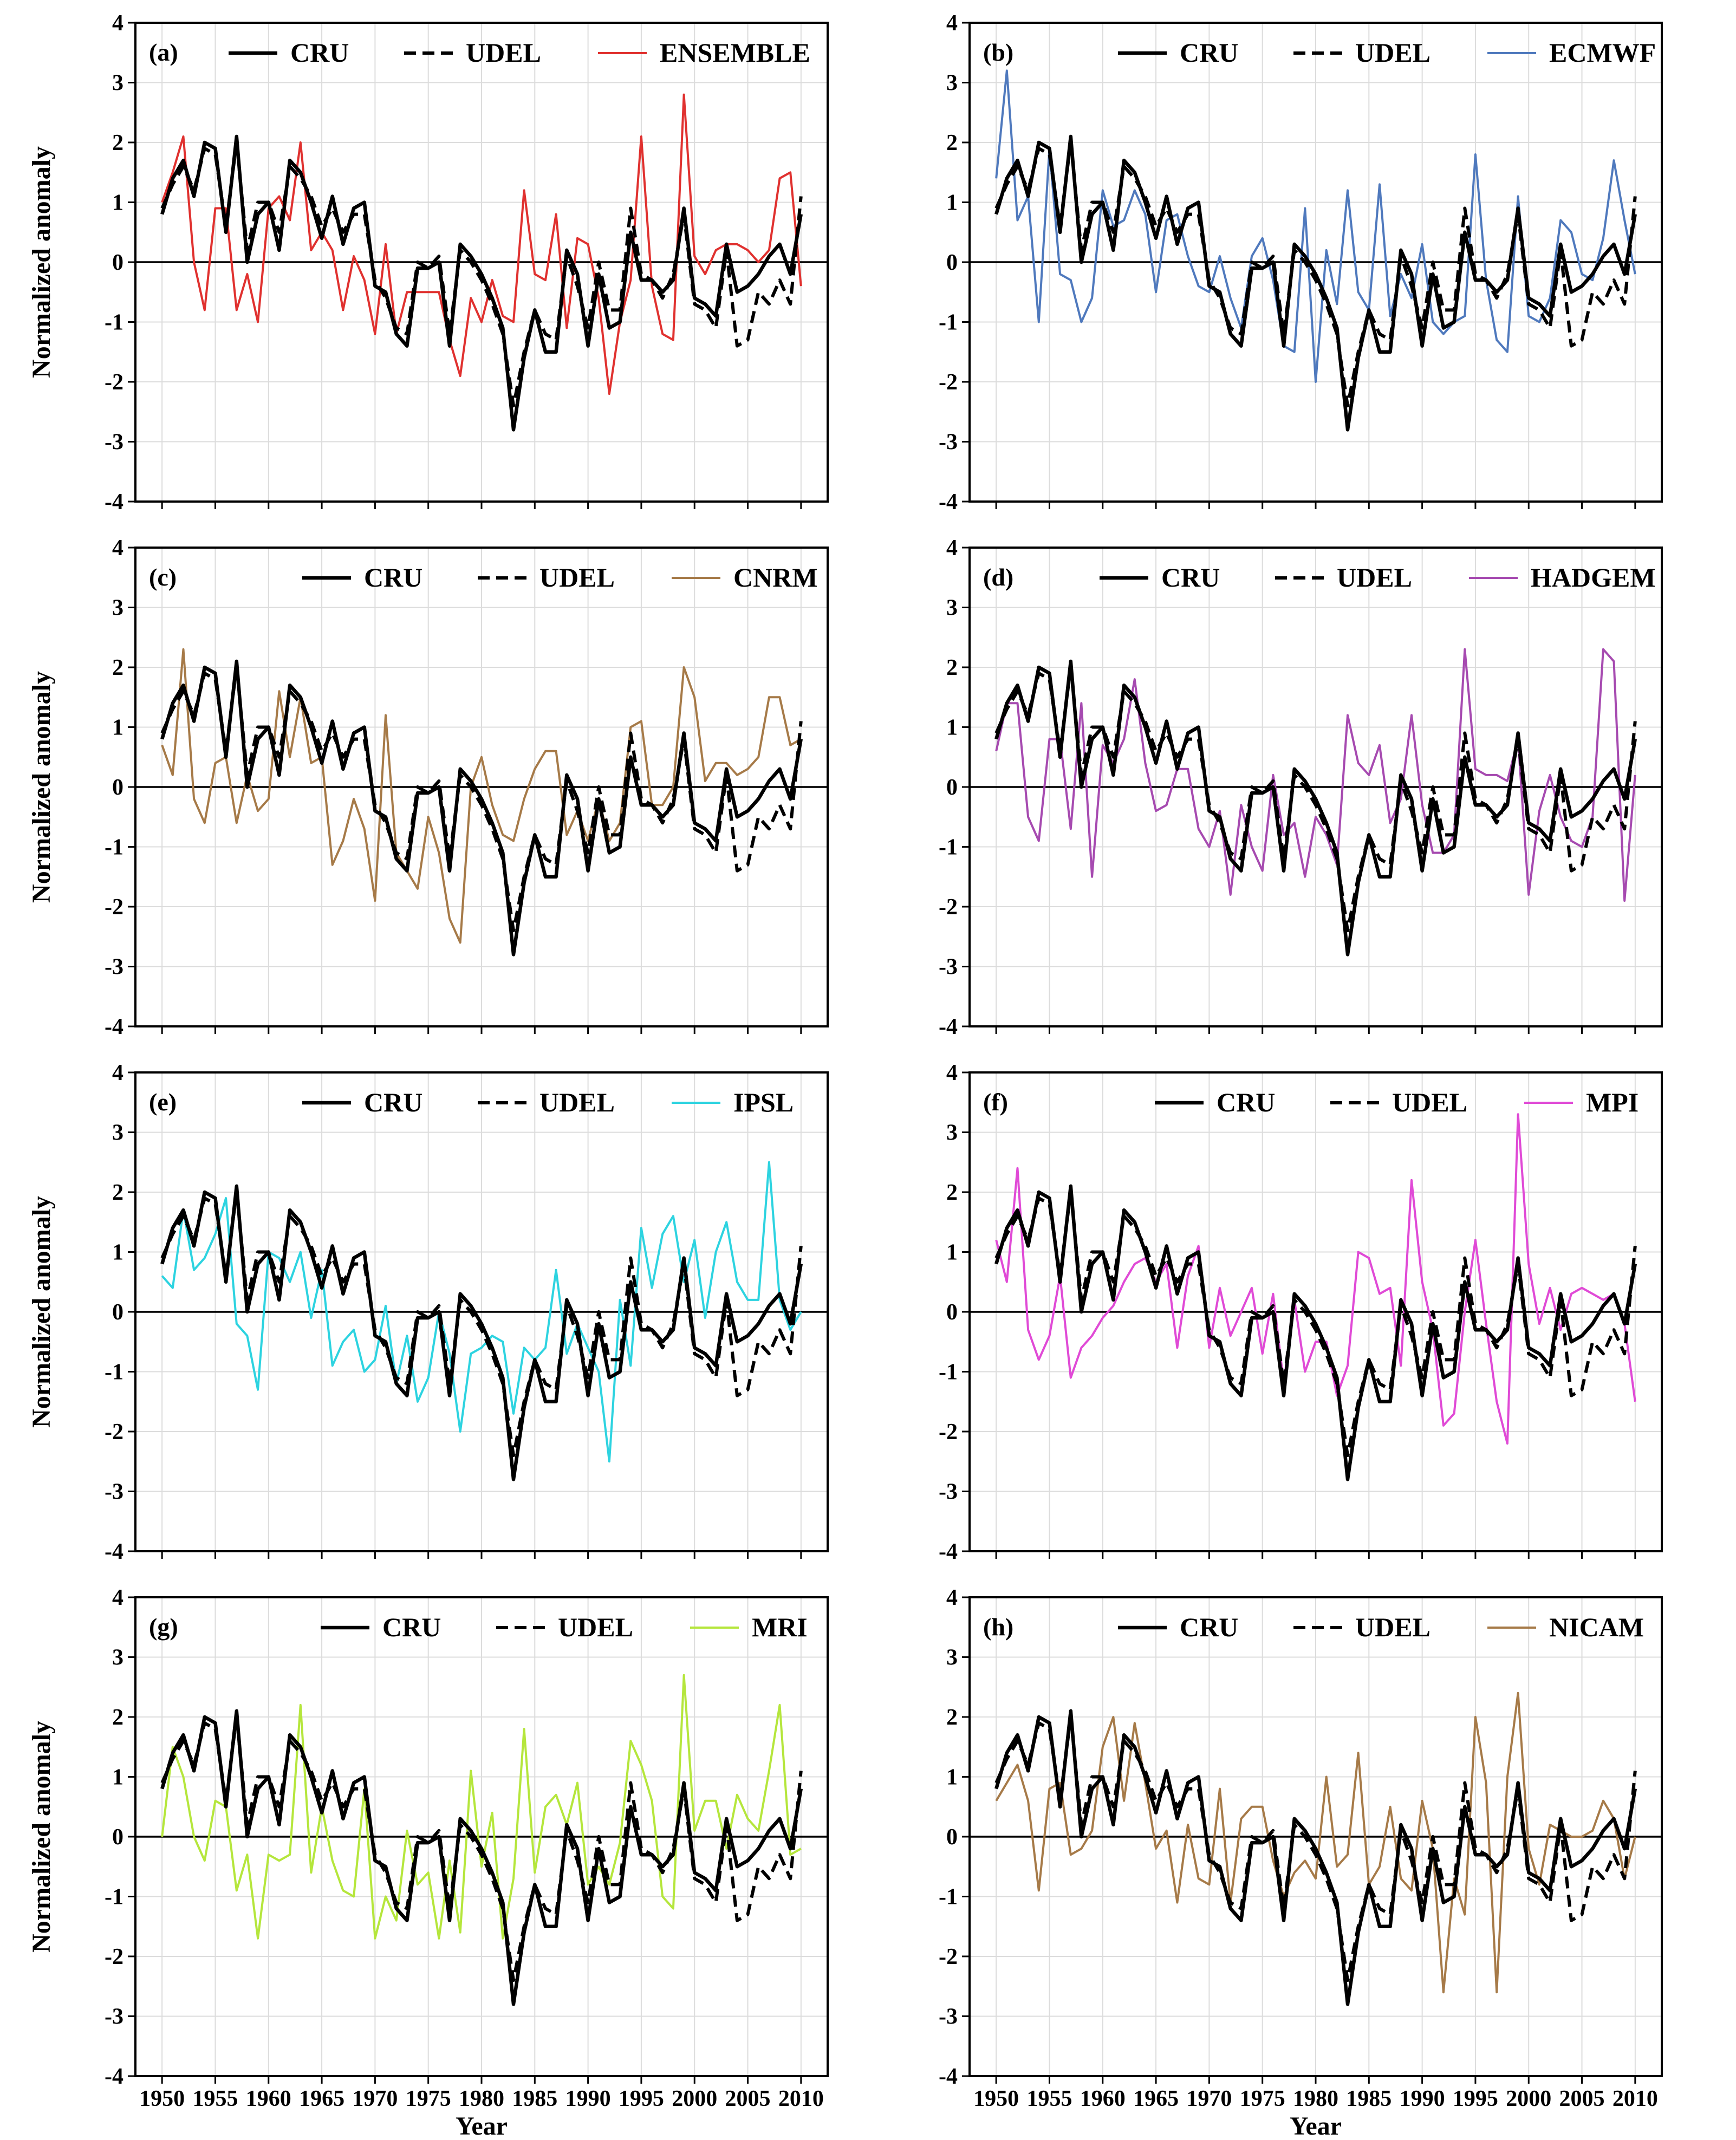 The height and width of the screenshot is (2140, 1736). Describe the element at coordinates (1582, 2098) in the screenshot. I see `x-tick-label: 2005` at that location.